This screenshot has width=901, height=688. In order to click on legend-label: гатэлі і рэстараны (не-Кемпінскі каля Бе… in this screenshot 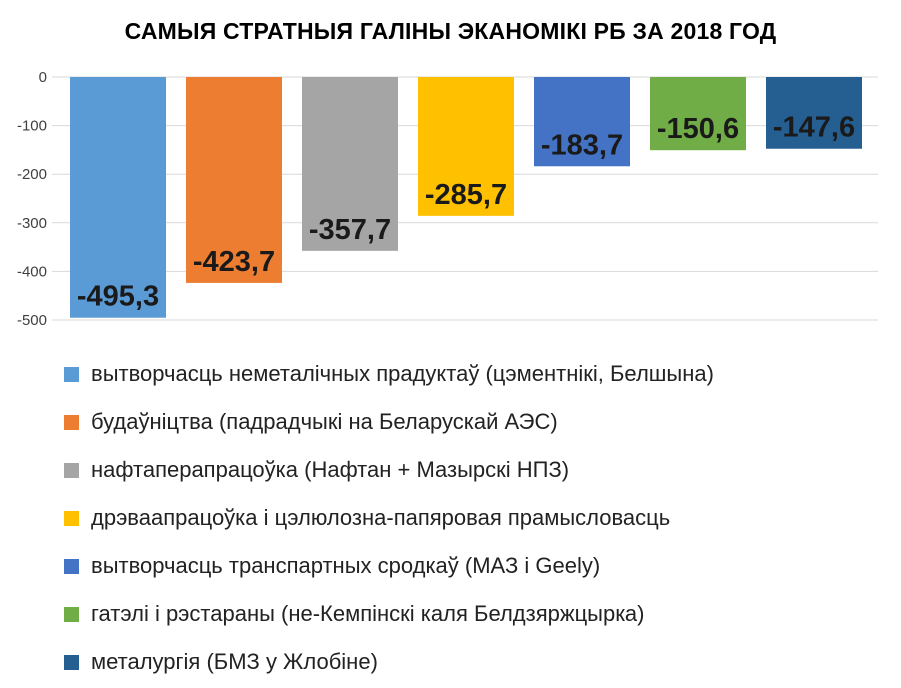, I will do `click(368, 613)`.